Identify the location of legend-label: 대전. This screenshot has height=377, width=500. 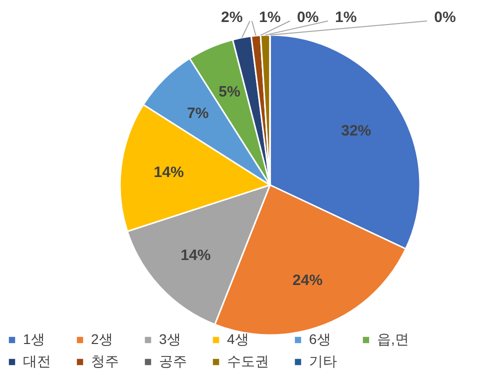
(37, 361).